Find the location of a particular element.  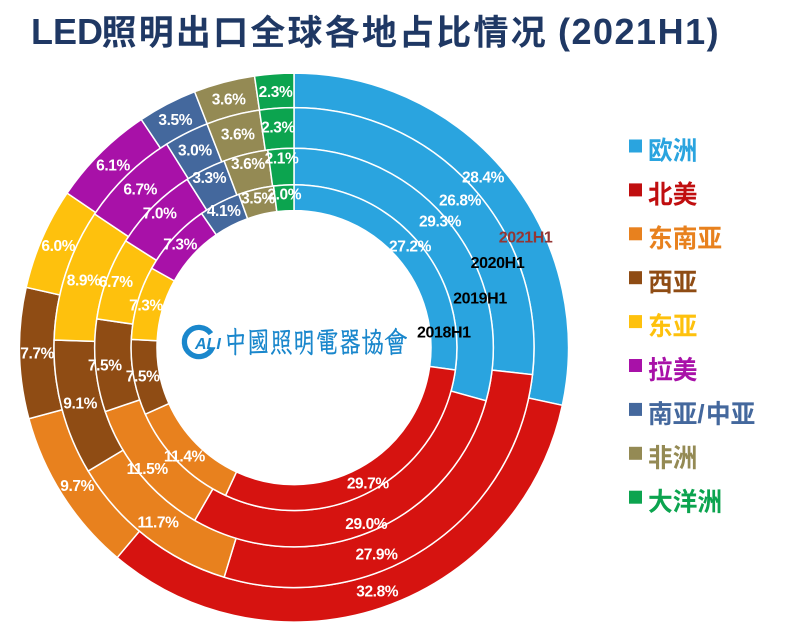

svg-text: 7.7% is located at coordinates (37, 353).